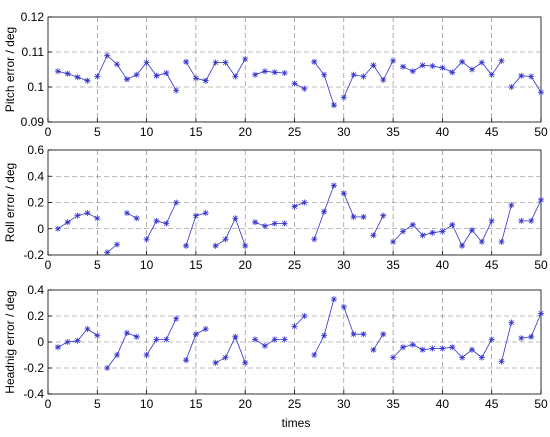  I want to click on x-tick-label: 20, so click(246, 404).